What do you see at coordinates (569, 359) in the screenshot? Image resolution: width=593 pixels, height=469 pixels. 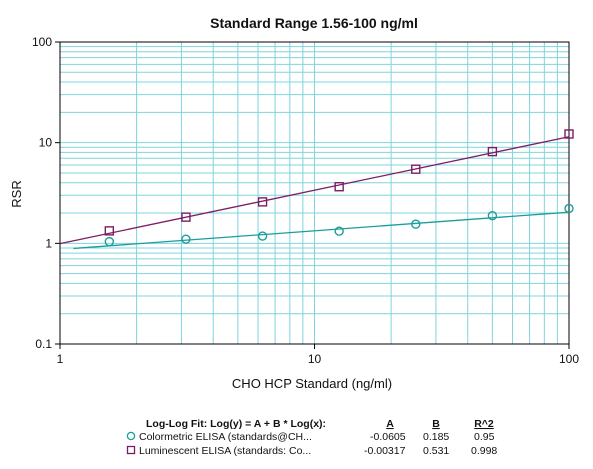 I see `x-tick-label: 100` at bounding box center [569, 359].